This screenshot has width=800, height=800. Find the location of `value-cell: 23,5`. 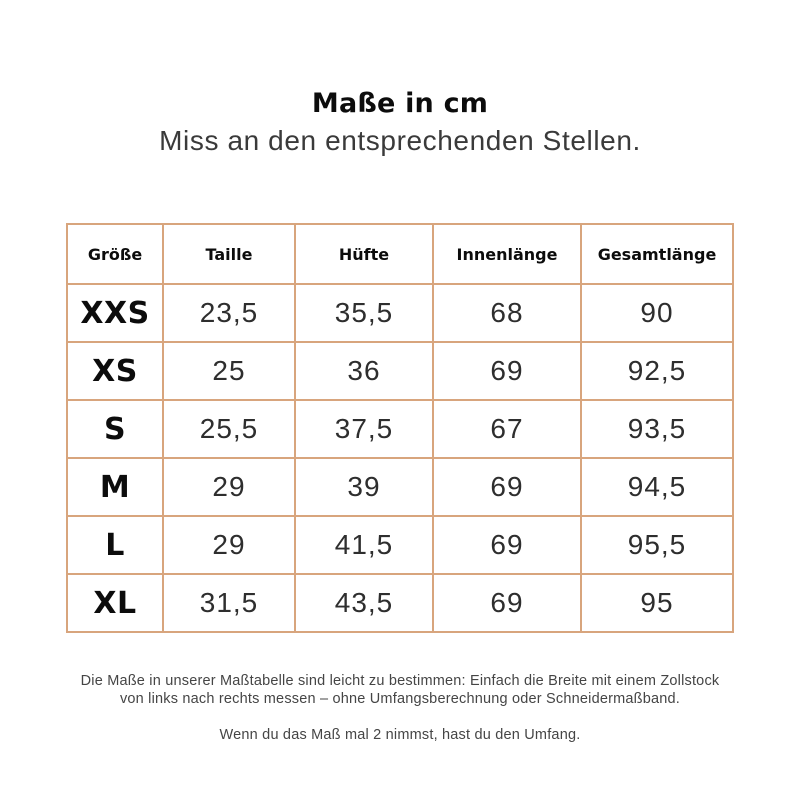

value-cell: 23,5 is located at coordinates (229, 313).